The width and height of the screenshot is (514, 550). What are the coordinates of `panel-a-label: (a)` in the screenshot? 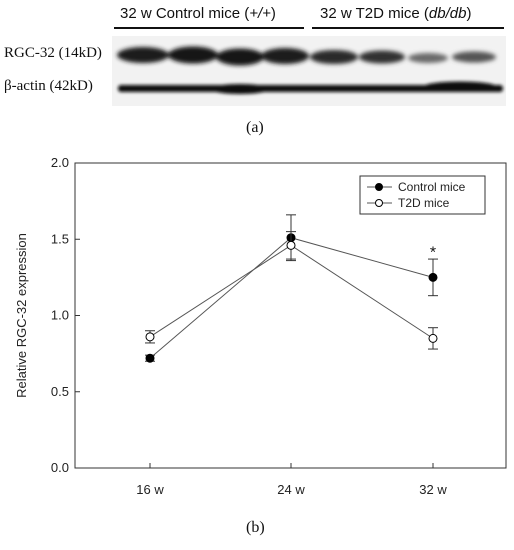 It's located at (255, 127).